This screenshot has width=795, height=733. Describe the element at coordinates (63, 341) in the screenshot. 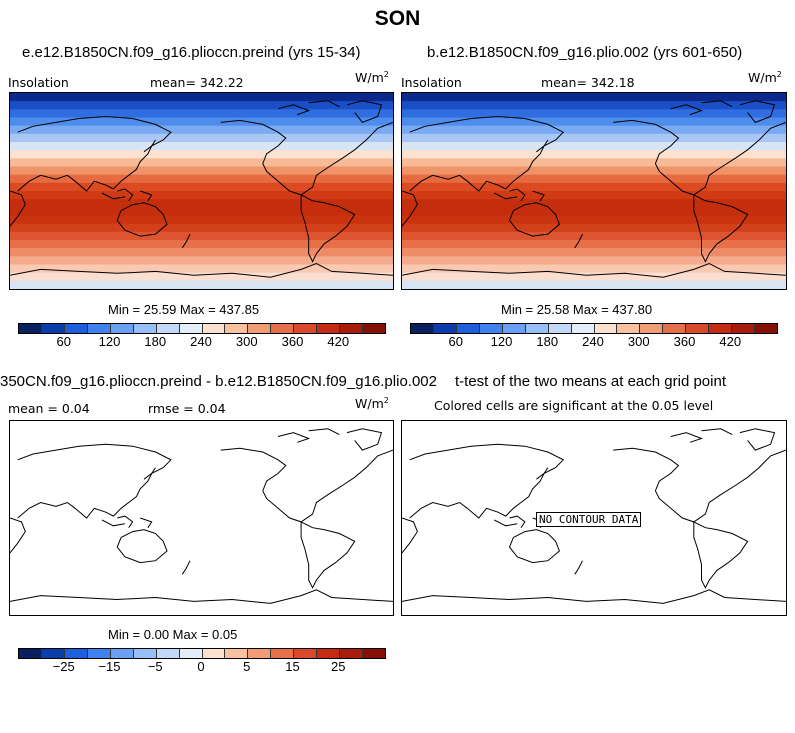

I see `colorbar-tick-label: 60` at that location.